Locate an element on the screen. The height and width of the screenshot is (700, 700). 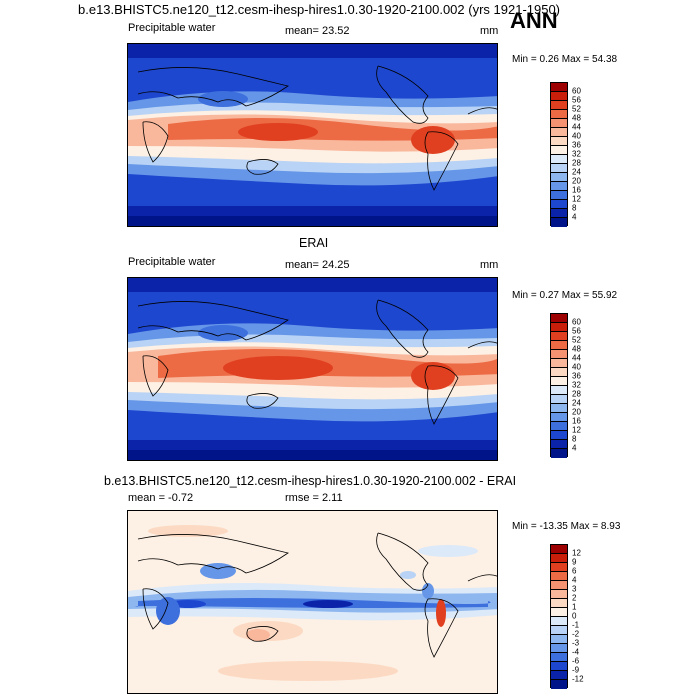
colorbar-label: 6 is located at coordinates (574, 571).